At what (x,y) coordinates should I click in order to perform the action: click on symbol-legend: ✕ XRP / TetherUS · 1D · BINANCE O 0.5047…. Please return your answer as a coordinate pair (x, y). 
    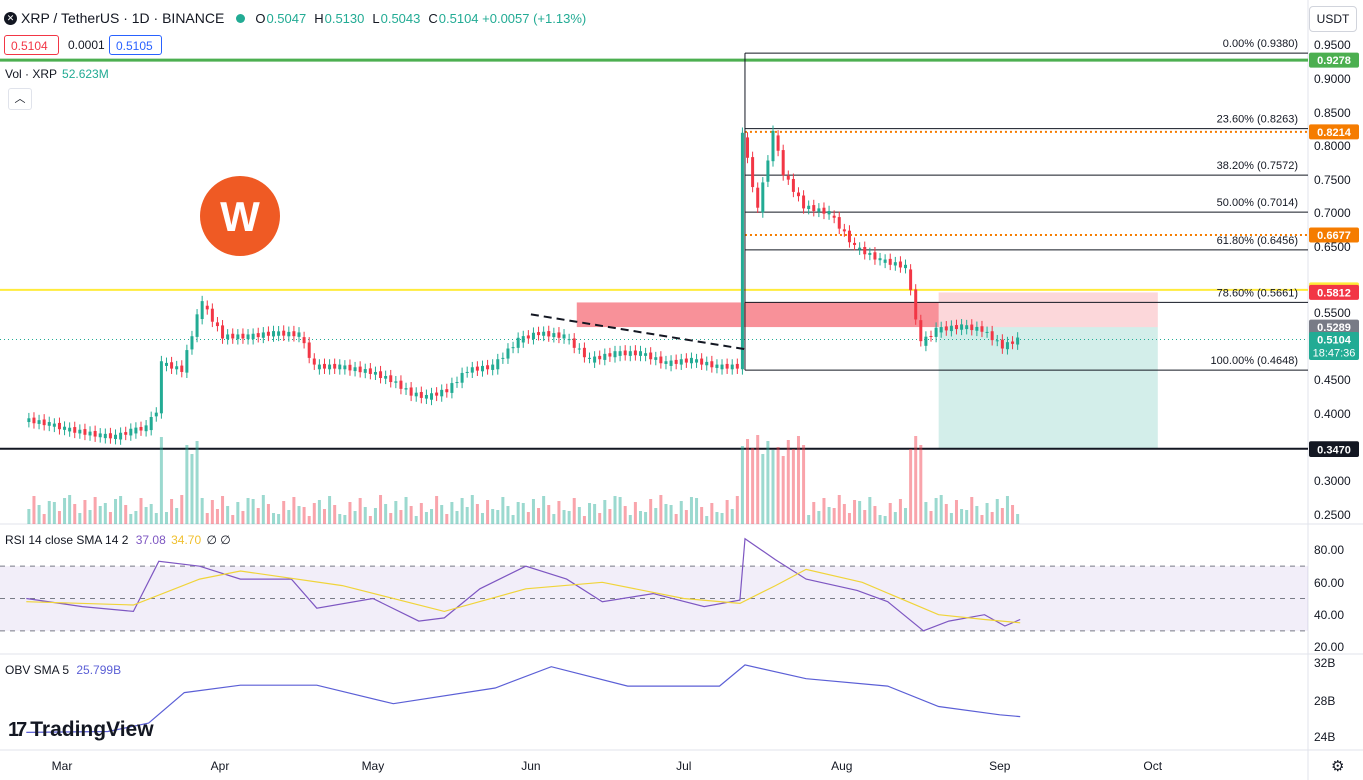
    Looking at the image, I should click on (295, 18).